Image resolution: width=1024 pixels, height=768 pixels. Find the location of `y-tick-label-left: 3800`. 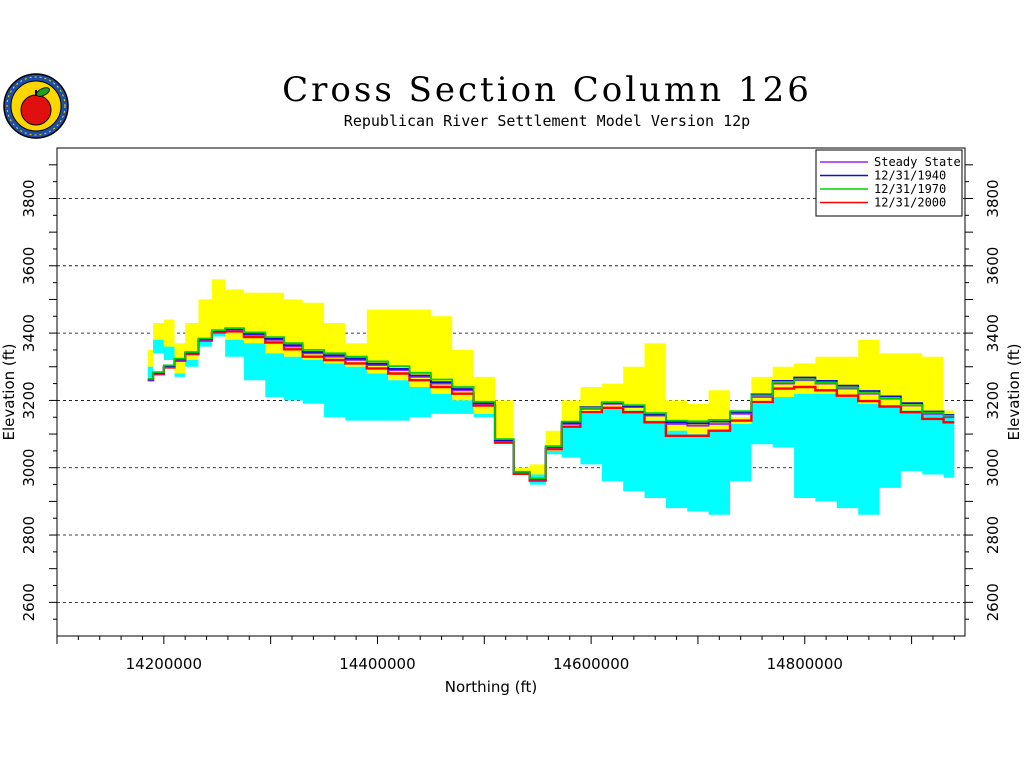

y-tick-label-left: 3800 is located at coordinates (29, 198).